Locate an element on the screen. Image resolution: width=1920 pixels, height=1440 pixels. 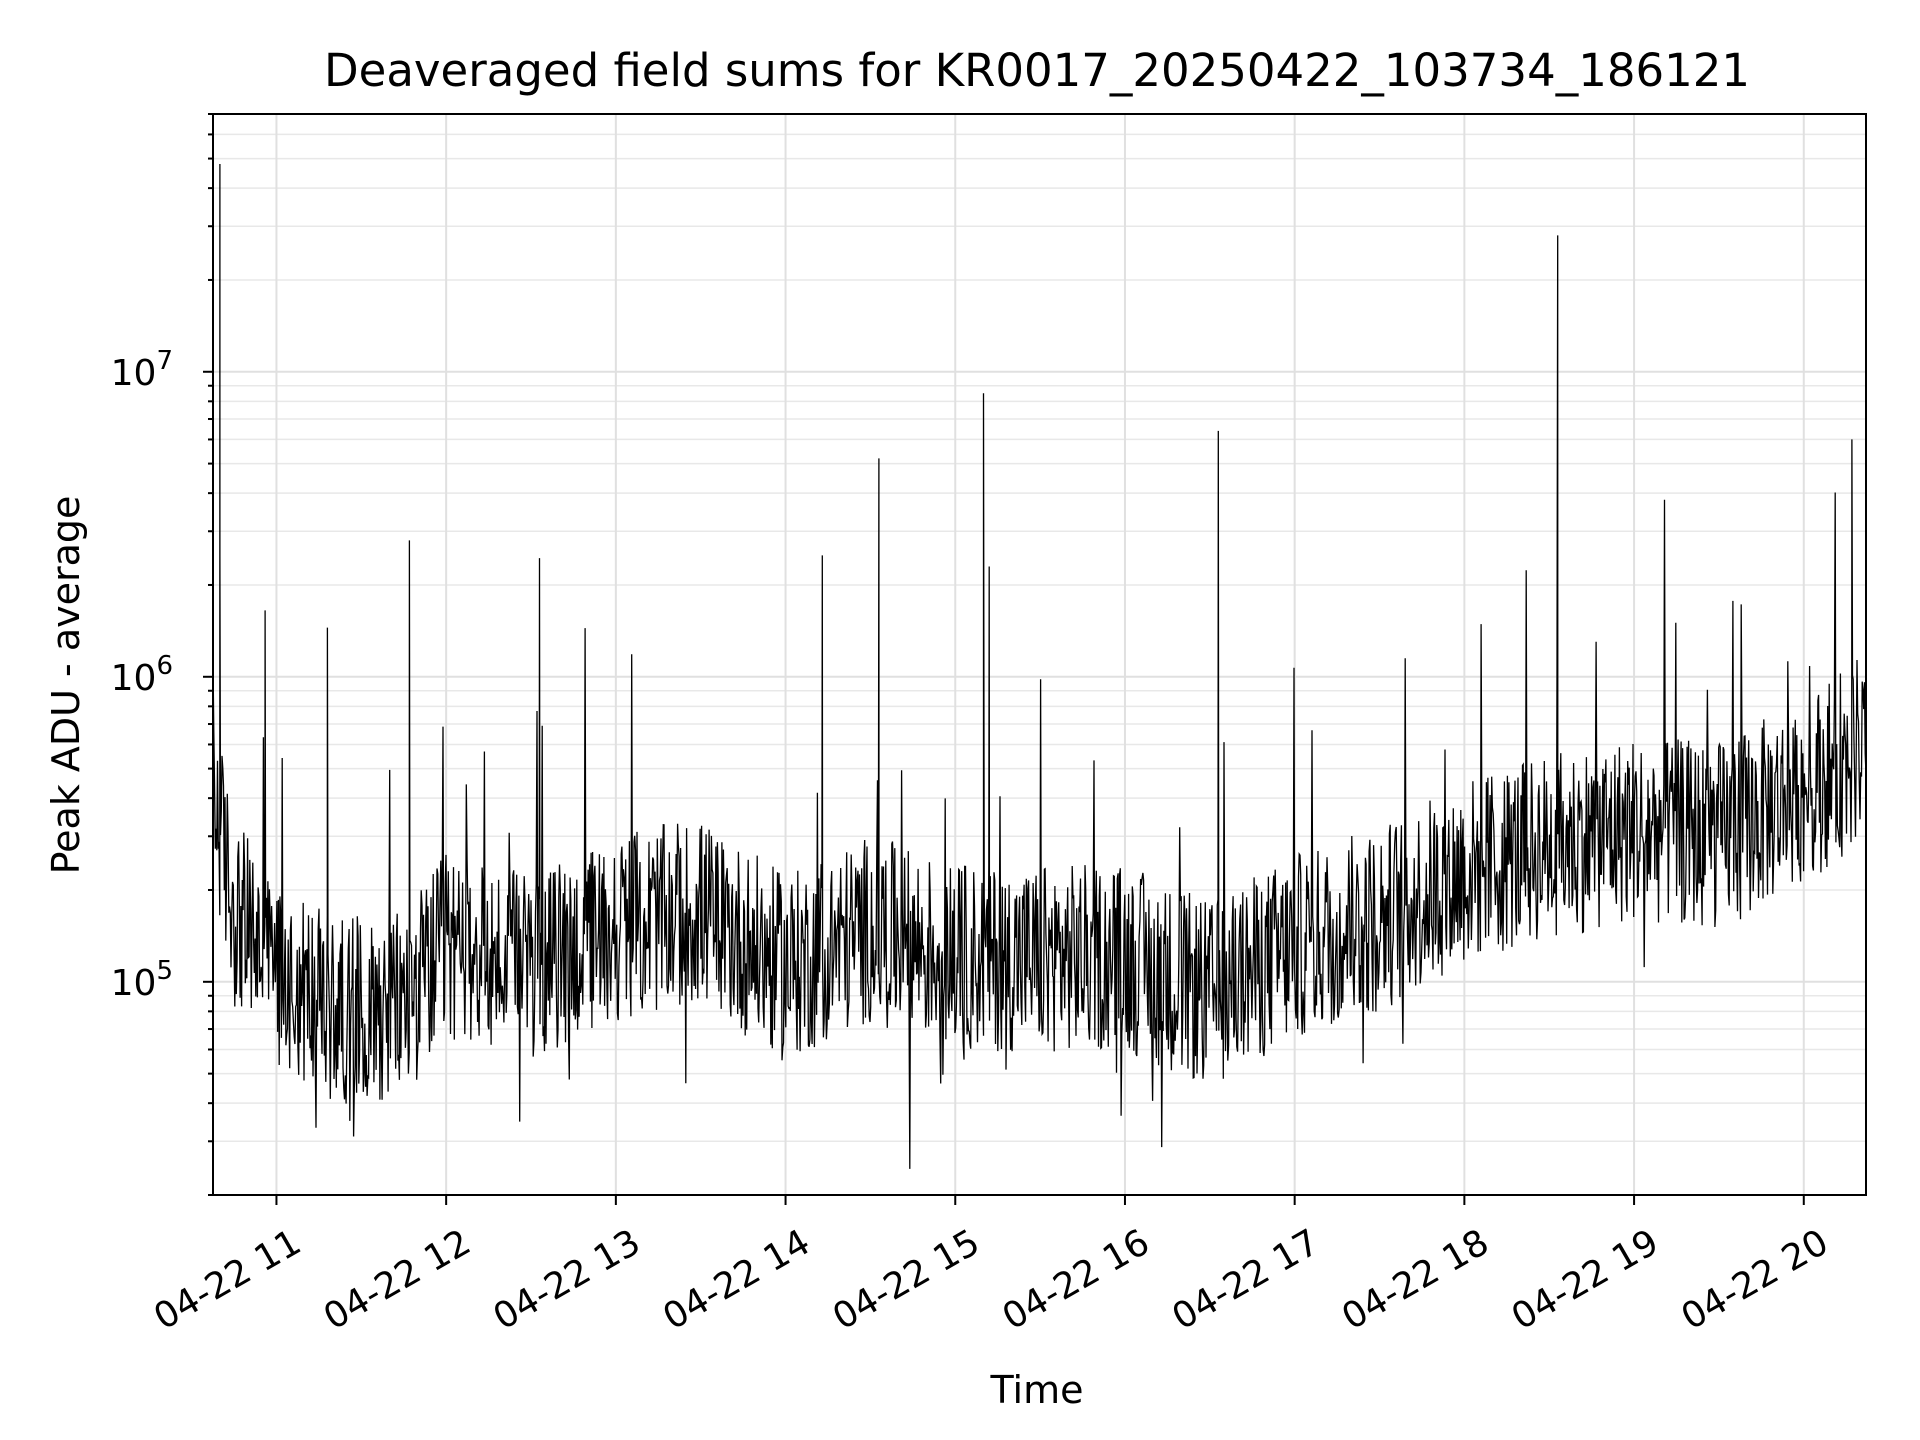
x-tick-label: 04-22 15 is located at coordinates (906, 1280).